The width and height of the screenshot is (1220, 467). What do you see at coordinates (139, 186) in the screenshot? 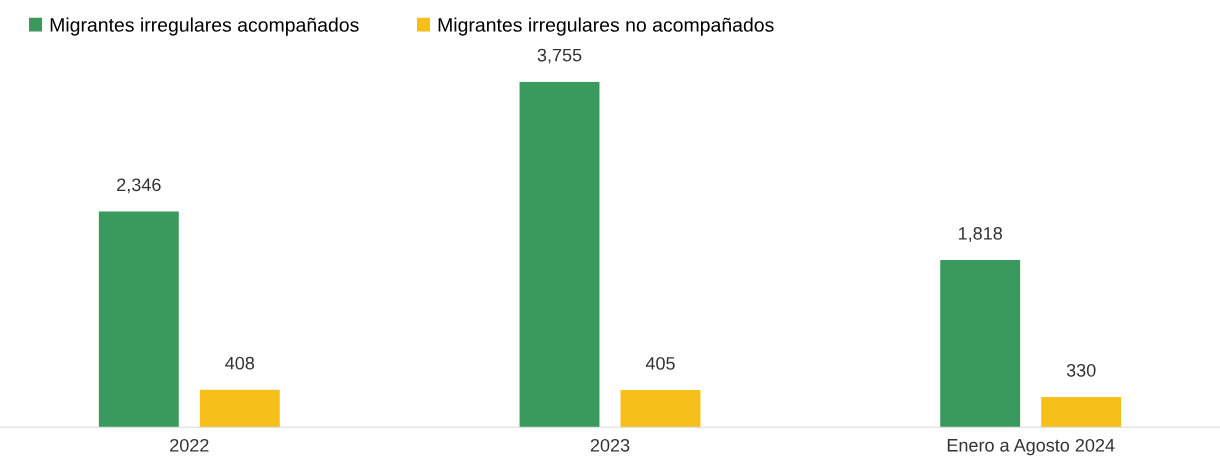
I see `data-label: 2,346` at bounding box center [139, 186].